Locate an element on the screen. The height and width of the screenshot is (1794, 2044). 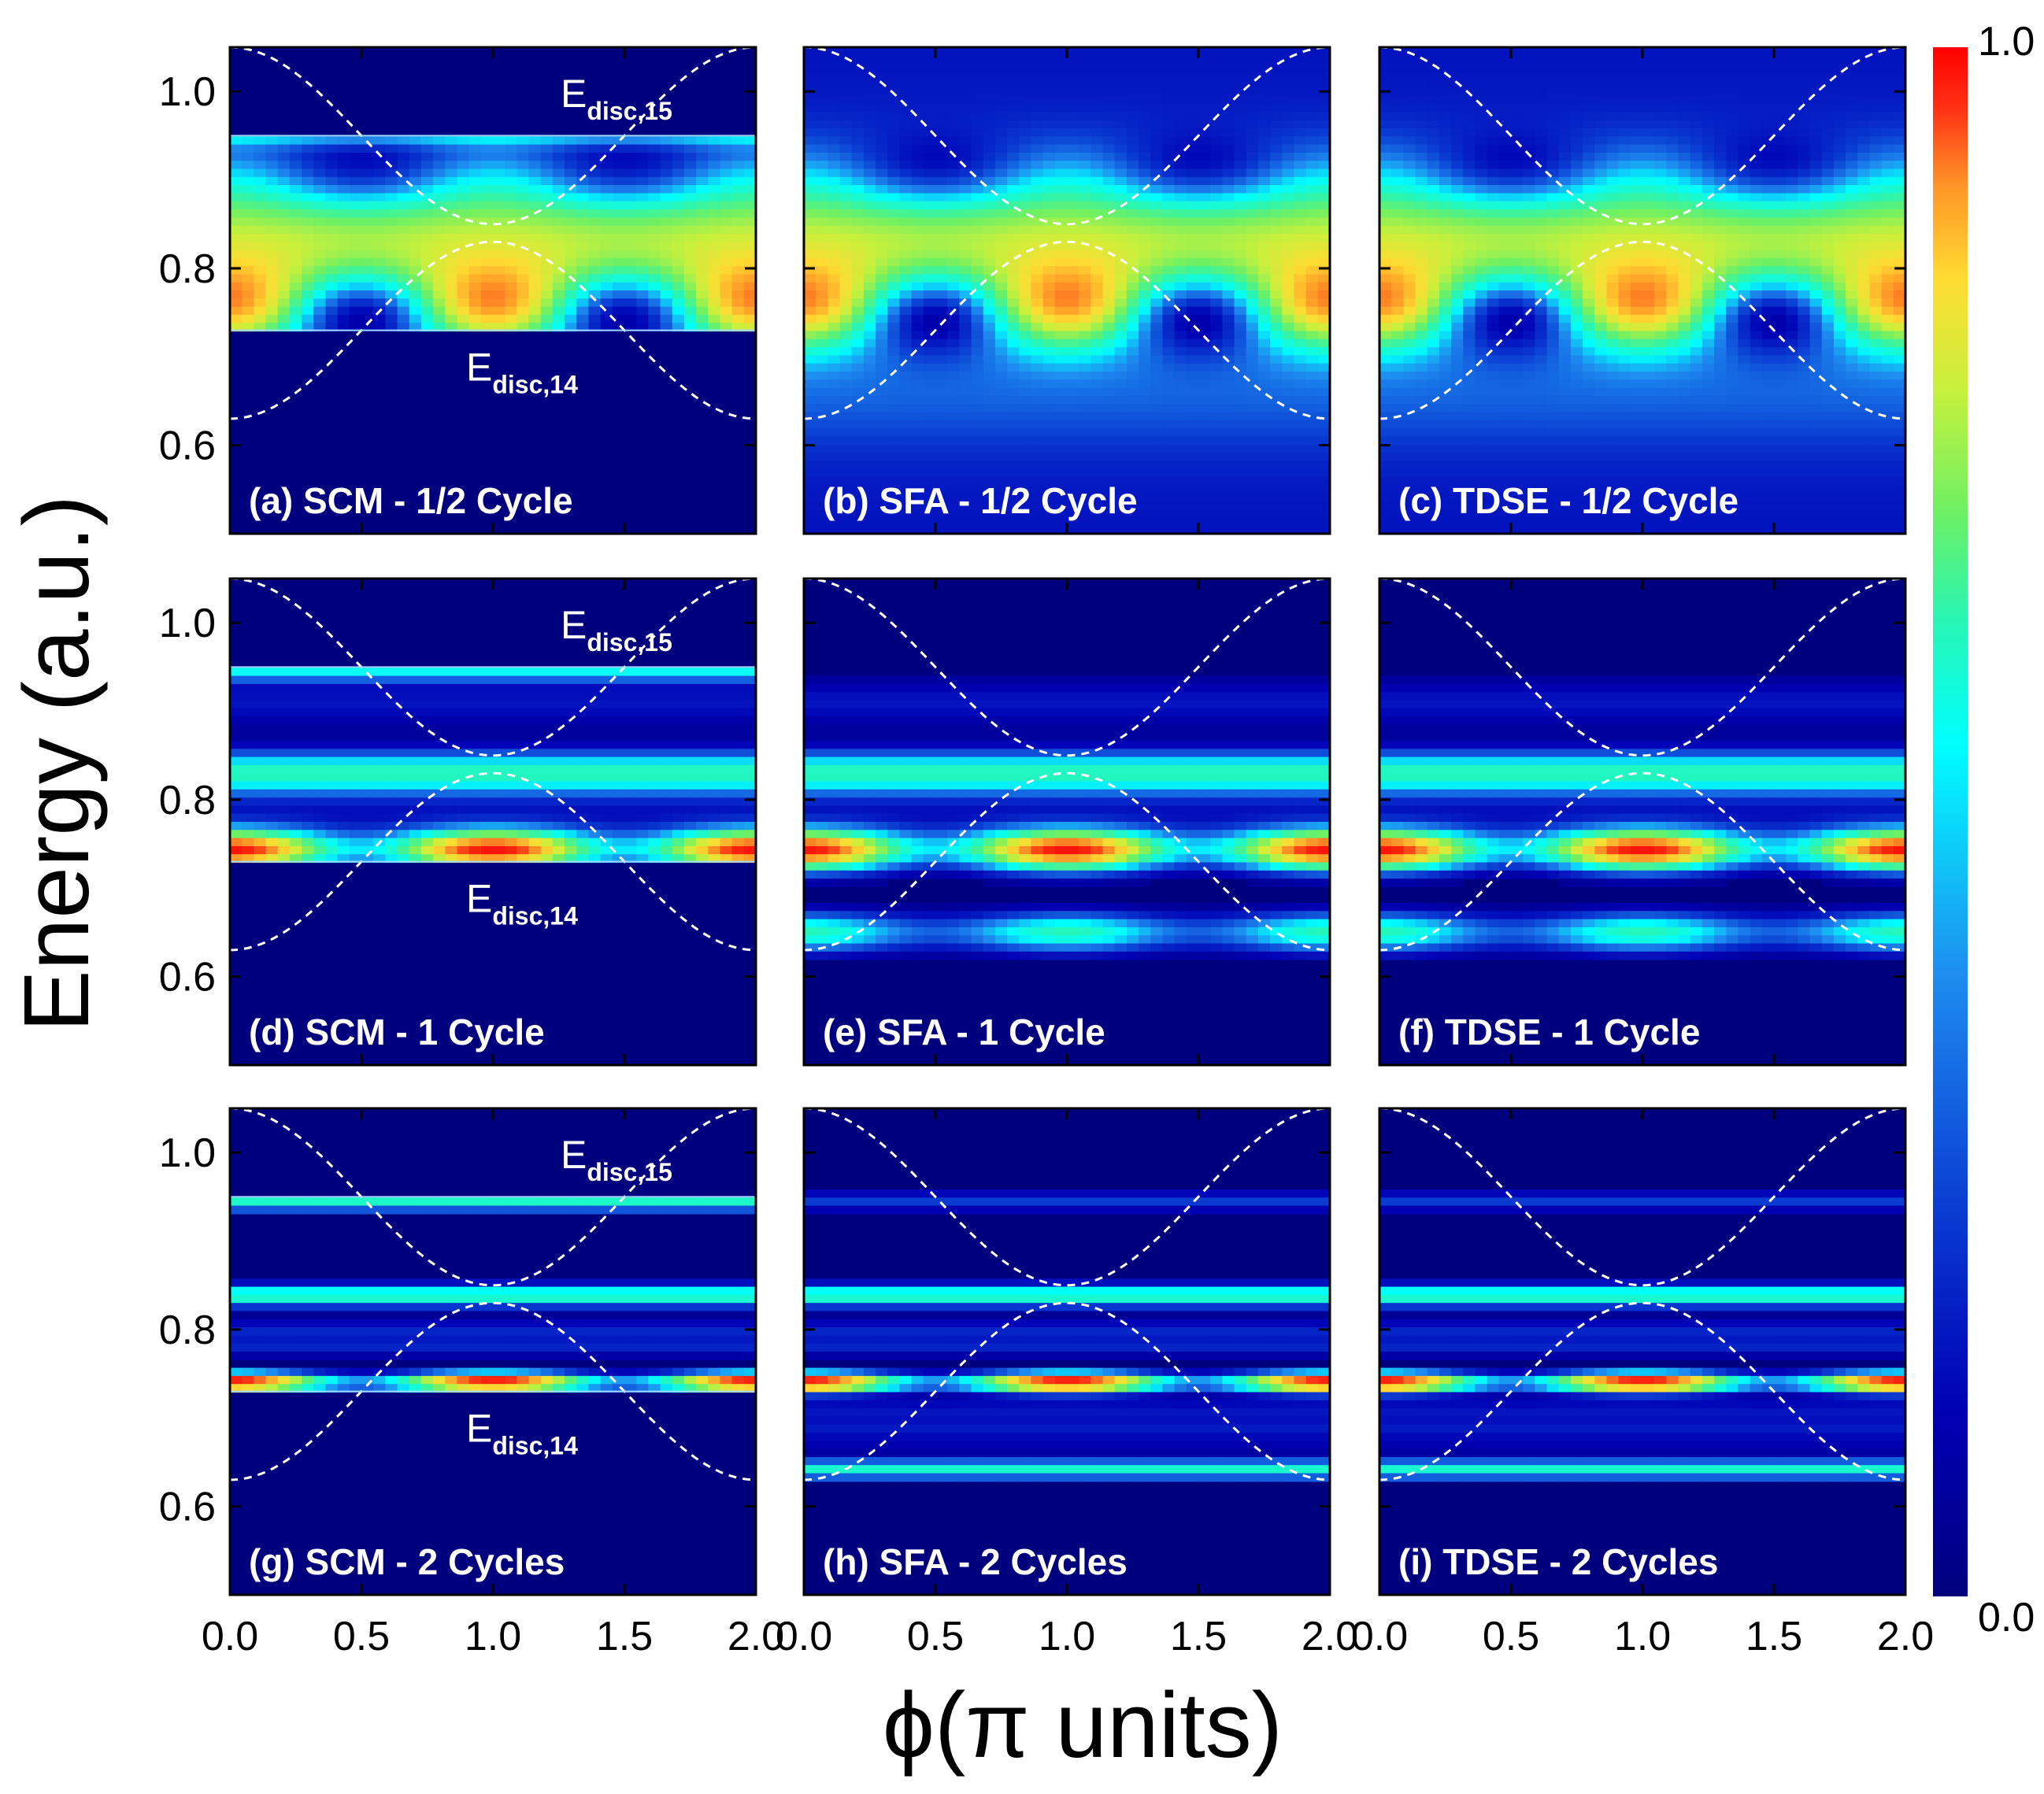
panel-b-disc14-curve is located at coordinates (1067, 330).